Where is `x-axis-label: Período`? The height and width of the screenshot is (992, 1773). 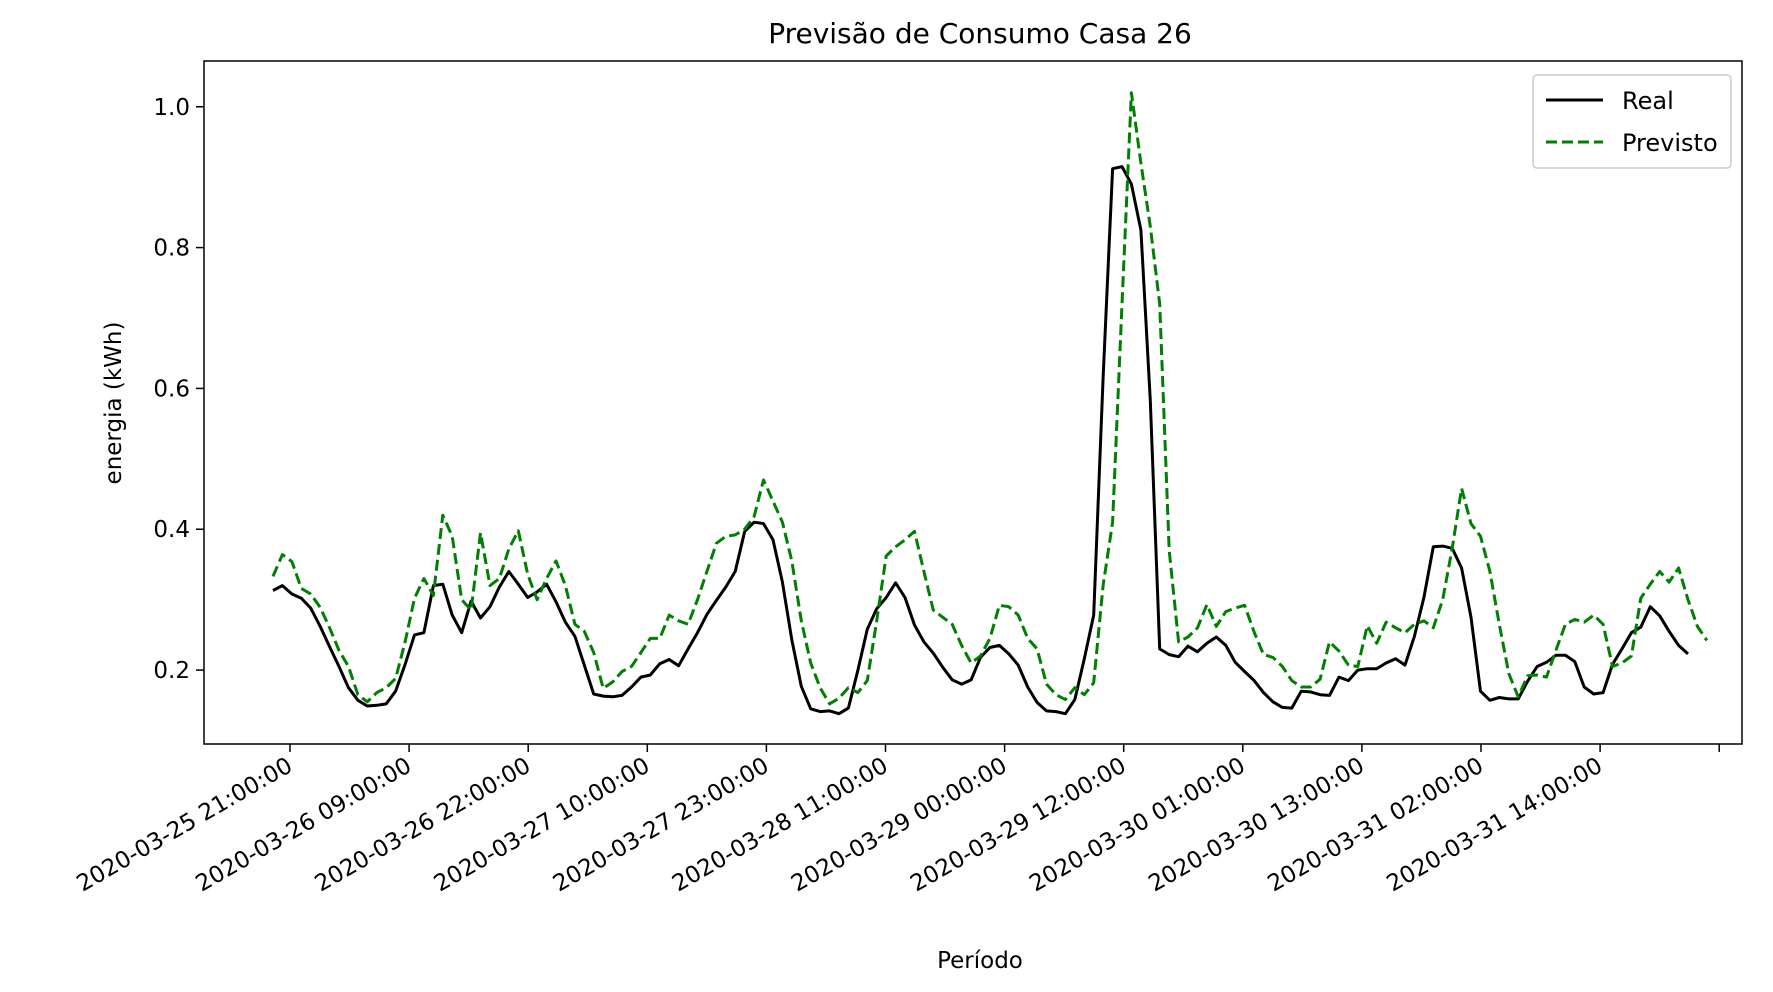
x-axis-label: Período is located at coordinates (980, 961).